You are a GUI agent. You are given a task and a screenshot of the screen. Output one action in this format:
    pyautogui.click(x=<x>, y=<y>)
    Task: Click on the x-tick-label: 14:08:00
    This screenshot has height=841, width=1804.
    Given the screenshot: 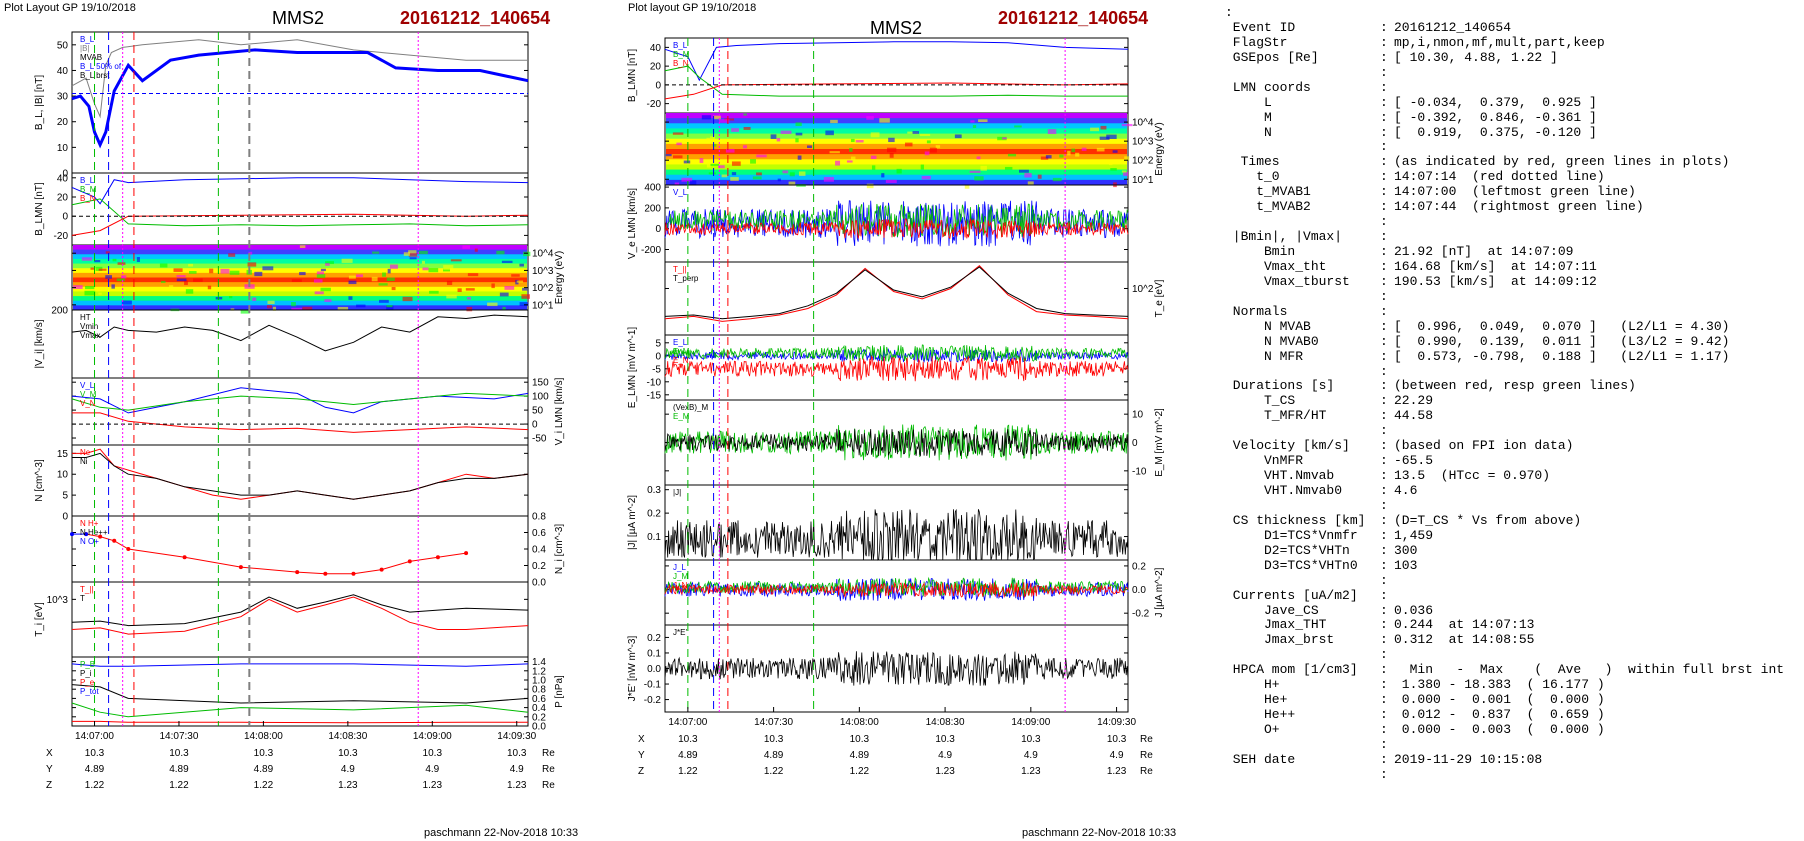 What is the action you would take?
    pyautogui.click(x=859, y=722)
    